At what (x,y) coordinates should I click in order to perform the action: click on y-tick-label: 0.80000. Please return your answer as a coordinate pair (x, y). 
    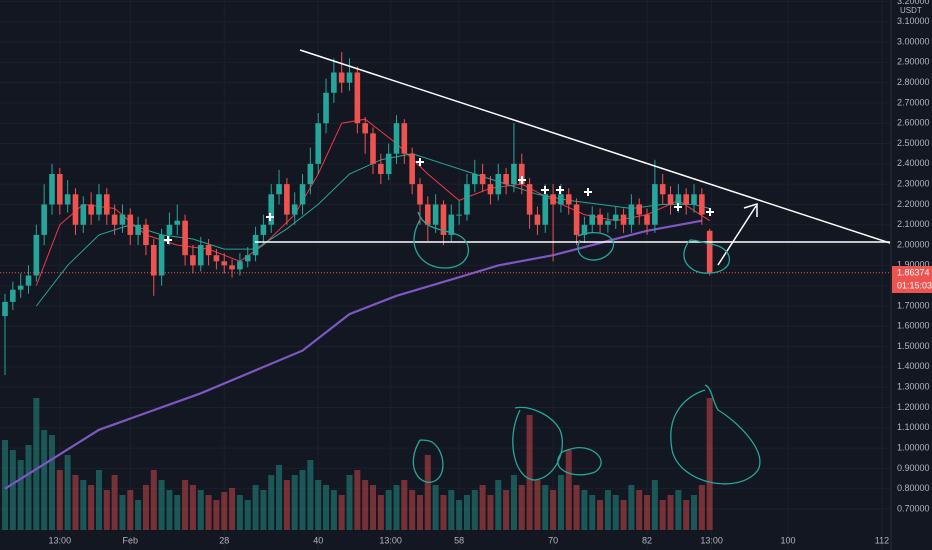
    Looking at the image, I should click on (913, 488).